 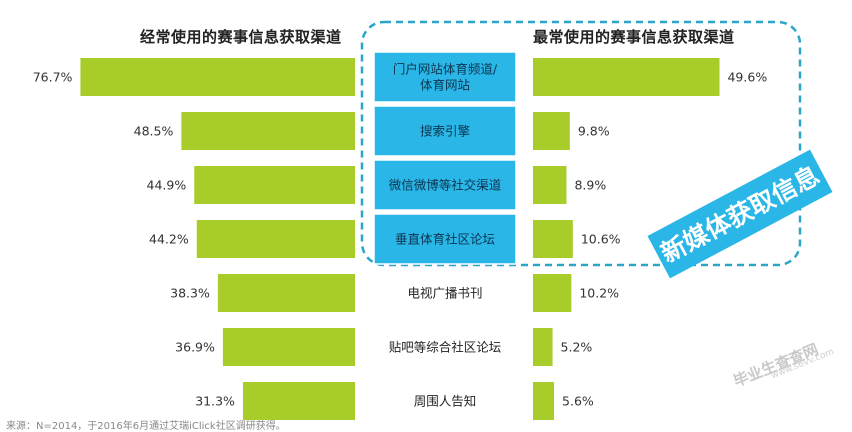 What do you see at coordinates (215, 401) in the screenshot?
I see `left-value-label: 31.3%` at bounding box center [215, 401].